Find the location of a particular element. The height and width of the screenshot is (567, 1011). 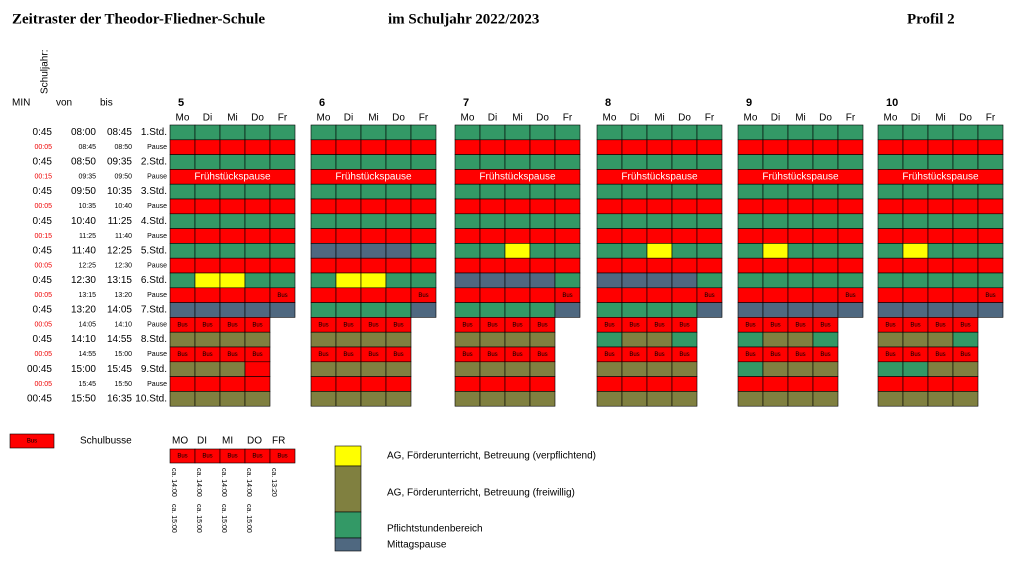

start-time: 12:25 is located at coordinates (87, 265).